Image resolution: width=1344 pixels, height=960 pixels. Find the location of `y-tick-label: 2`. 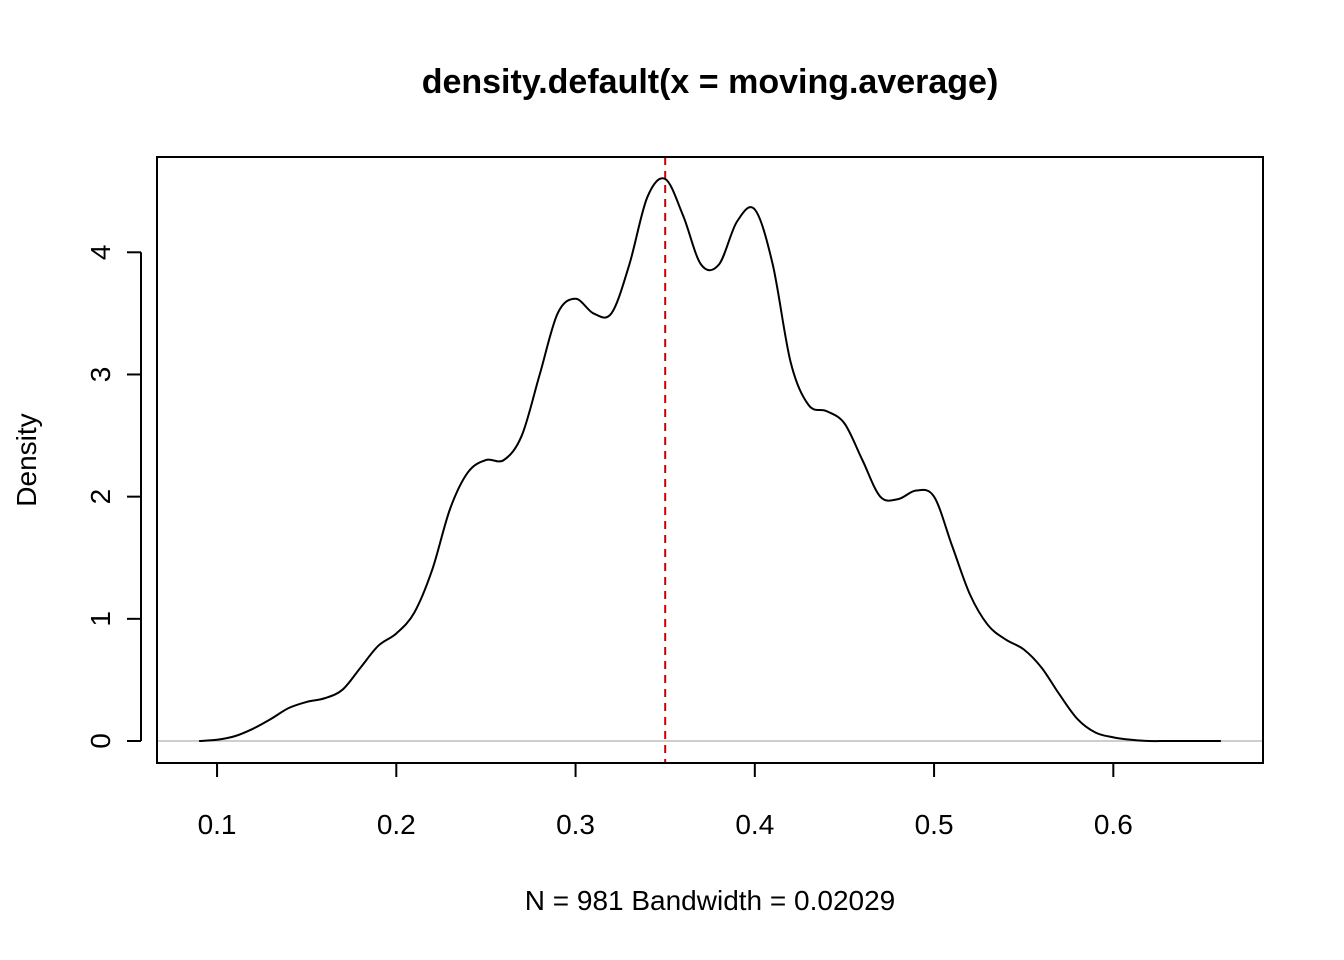

y-tick-label: 2 is located at coordinates (100, 497).